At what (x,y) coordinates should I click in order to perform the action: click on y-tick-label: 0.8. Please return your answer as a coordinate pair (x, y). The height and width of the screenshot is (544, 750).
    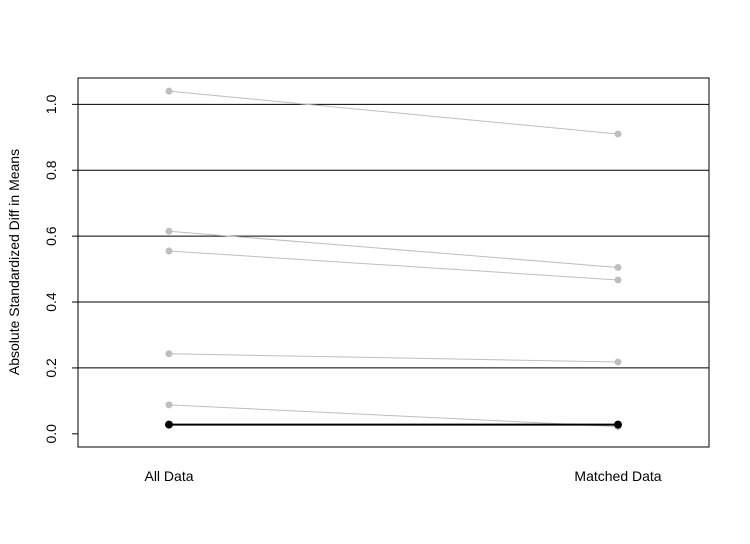
    Looking at the image, I should click on (51, 170).